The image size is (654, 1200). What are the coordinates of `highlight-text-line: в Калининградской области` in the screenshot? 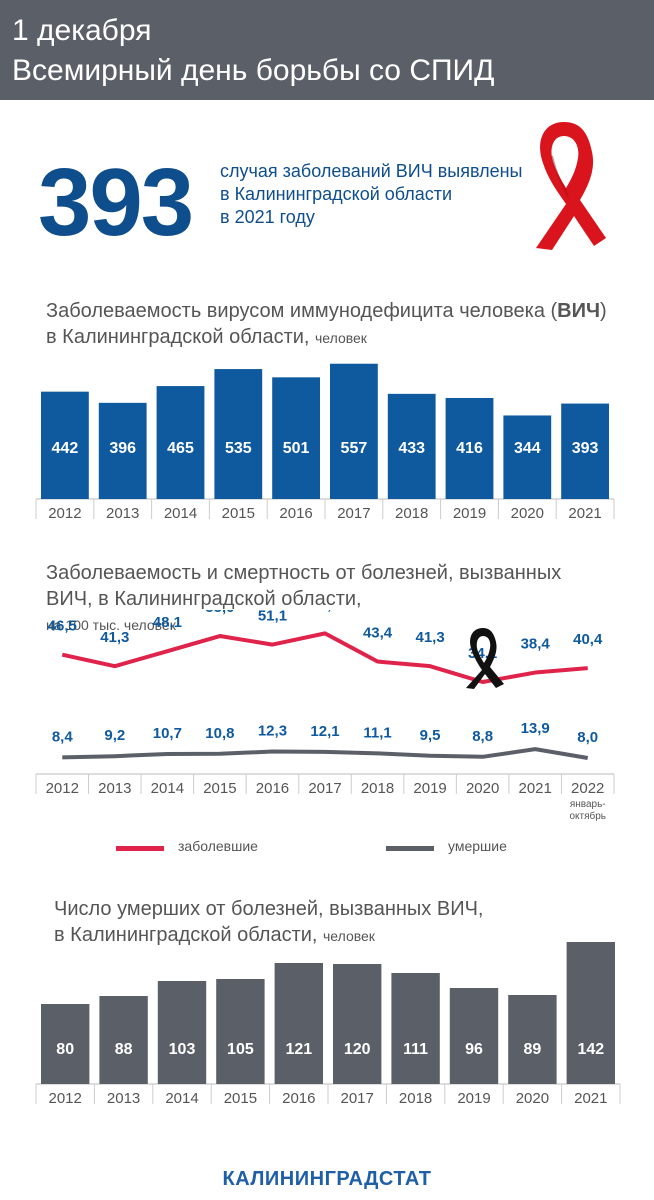 It's located at (336, 194).